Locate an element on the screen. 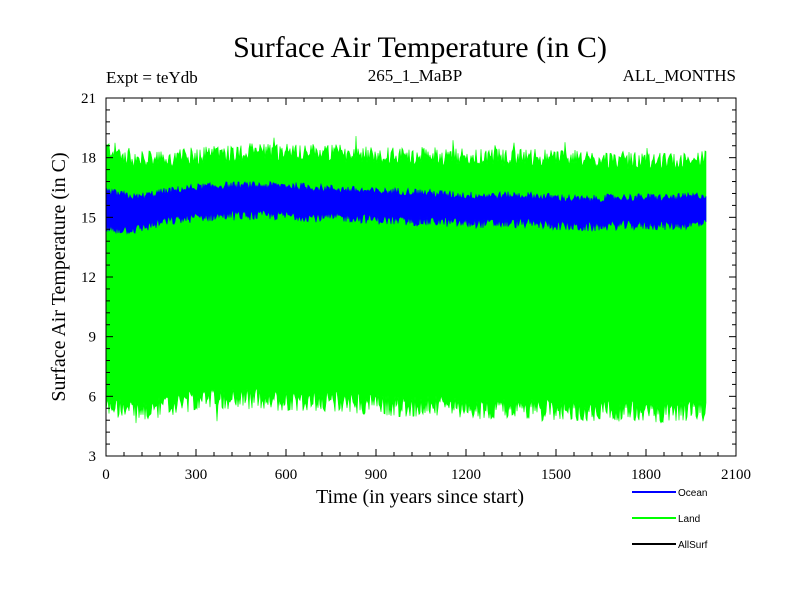 This screenshot has width=800, height=600. x-tick-label: 600 is located at coordinates (286, 475).